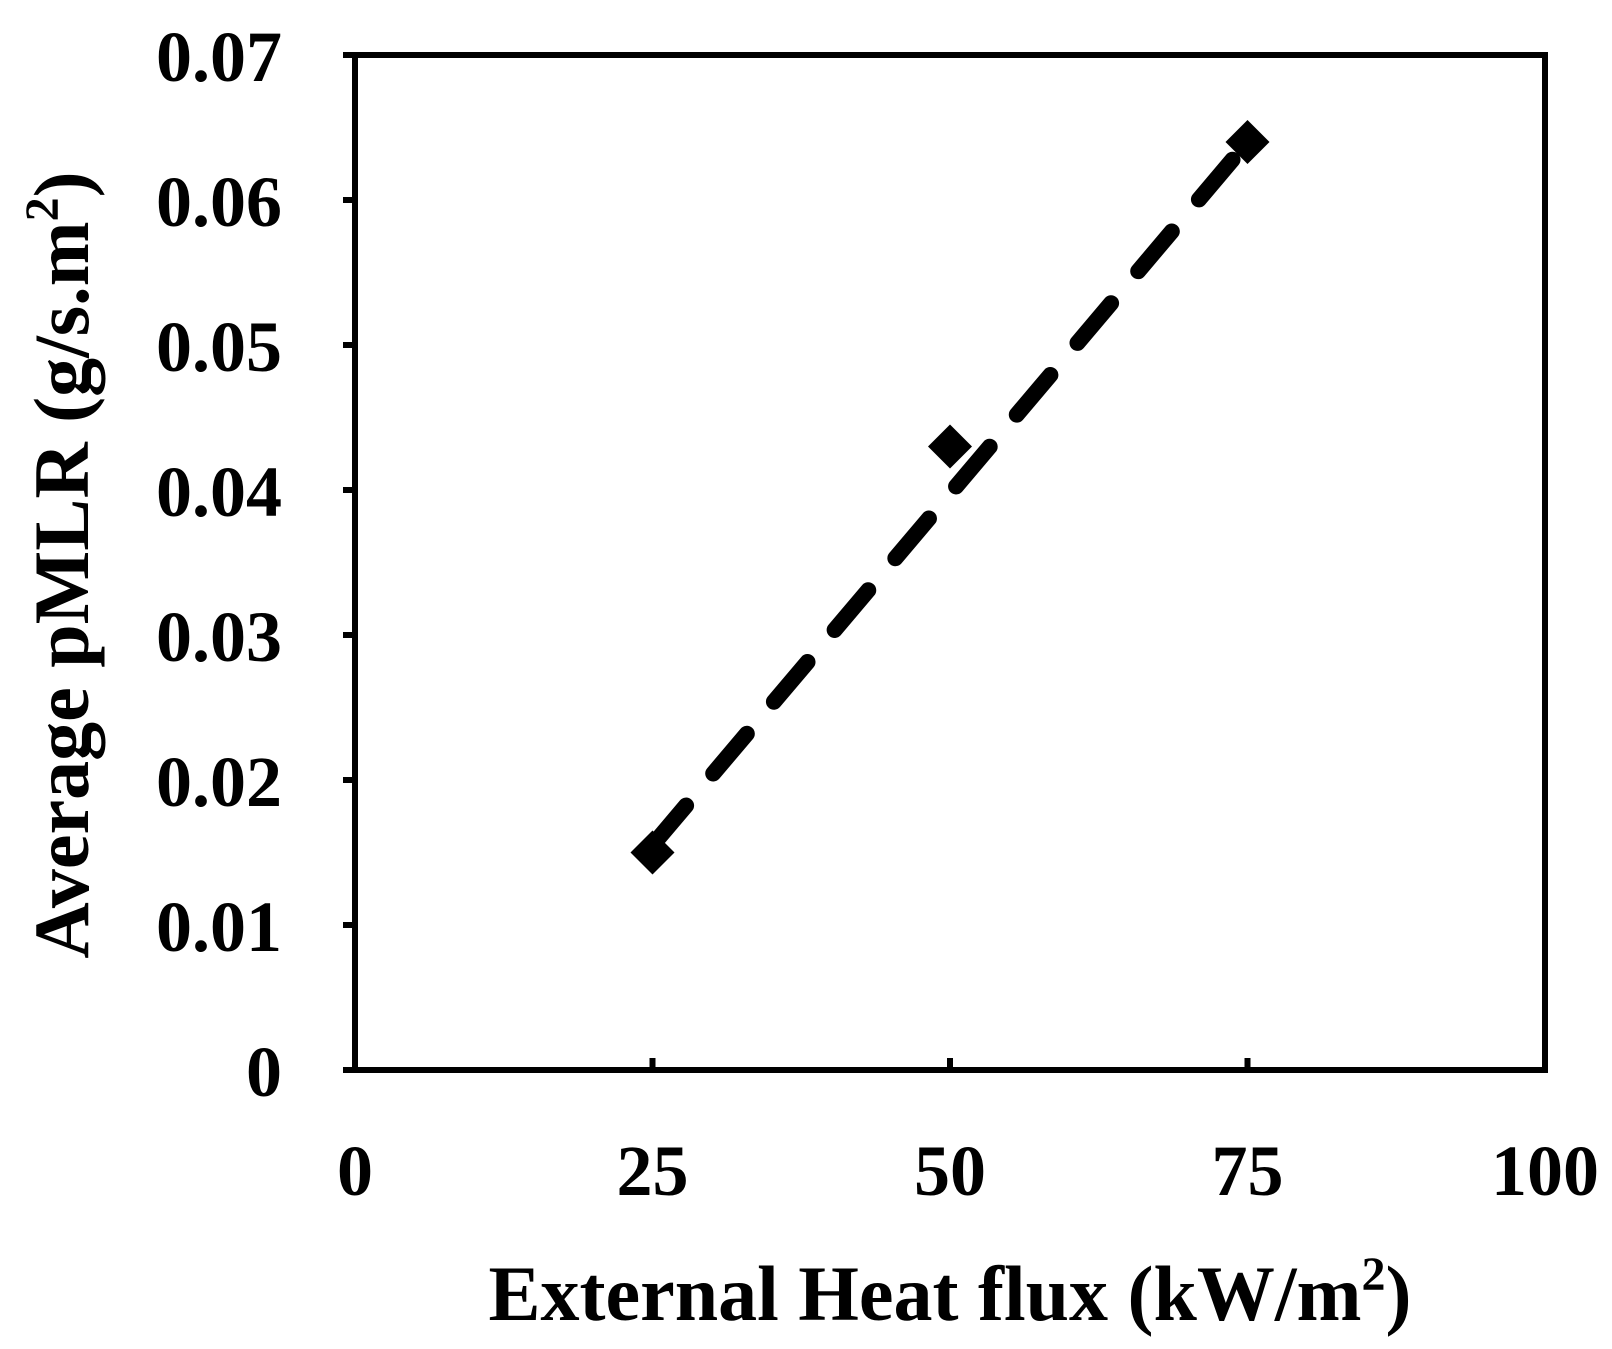 The height and width of the screenshot is (1349, 1612). What do you see at coordinates (255, 564) in the screenshot?
I see `y-axis-ticks: 0 0.01 0.02 0.03 0.04 0.05 0.06 0.07` at bounding box center [255, 564].